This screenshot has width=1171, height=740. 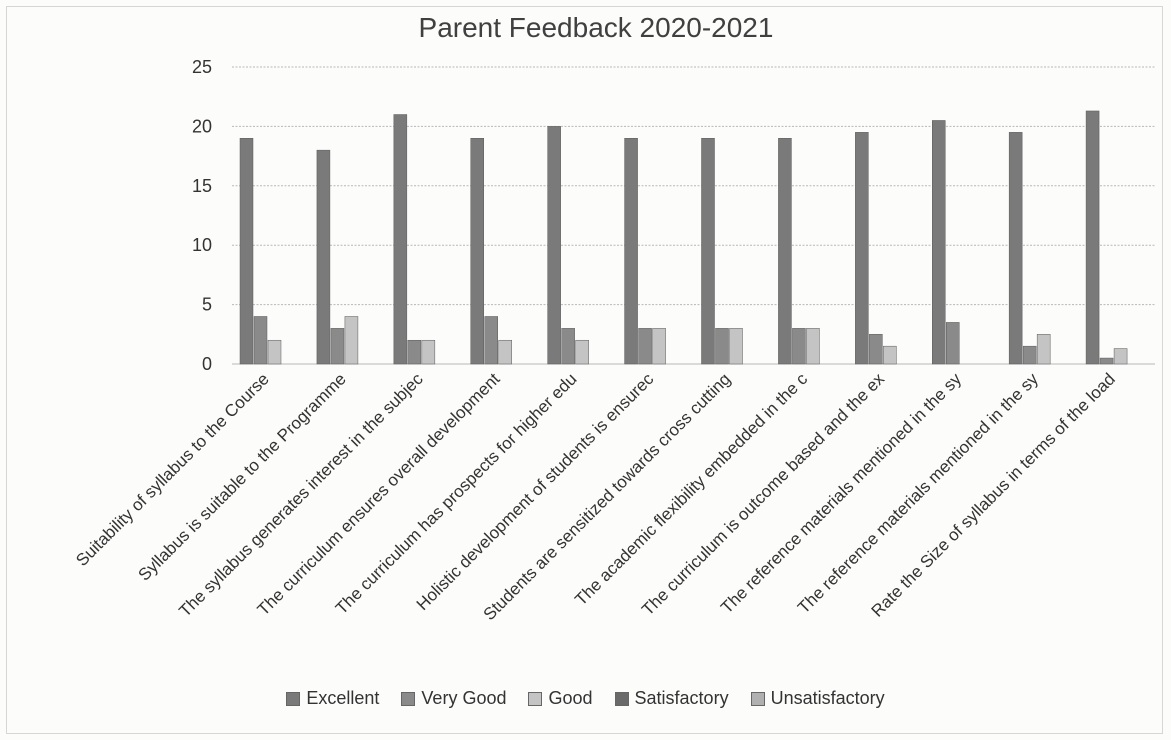 What do you see at coordinates (207, 305) in the screenshot?
I see `y-tick-label: 5` at bounding box center [207, 305].